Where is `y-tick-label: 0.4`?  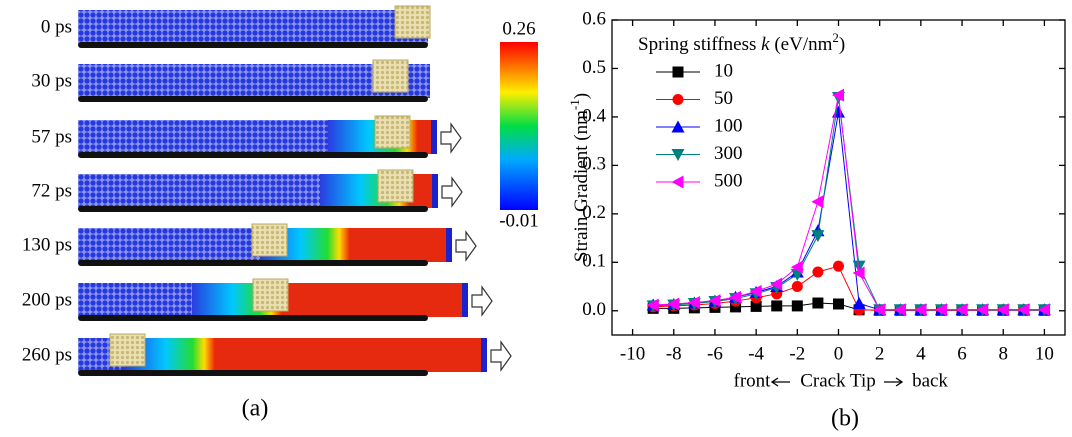 y-tick-label: 0.4 is located at coordinates (594, 115).